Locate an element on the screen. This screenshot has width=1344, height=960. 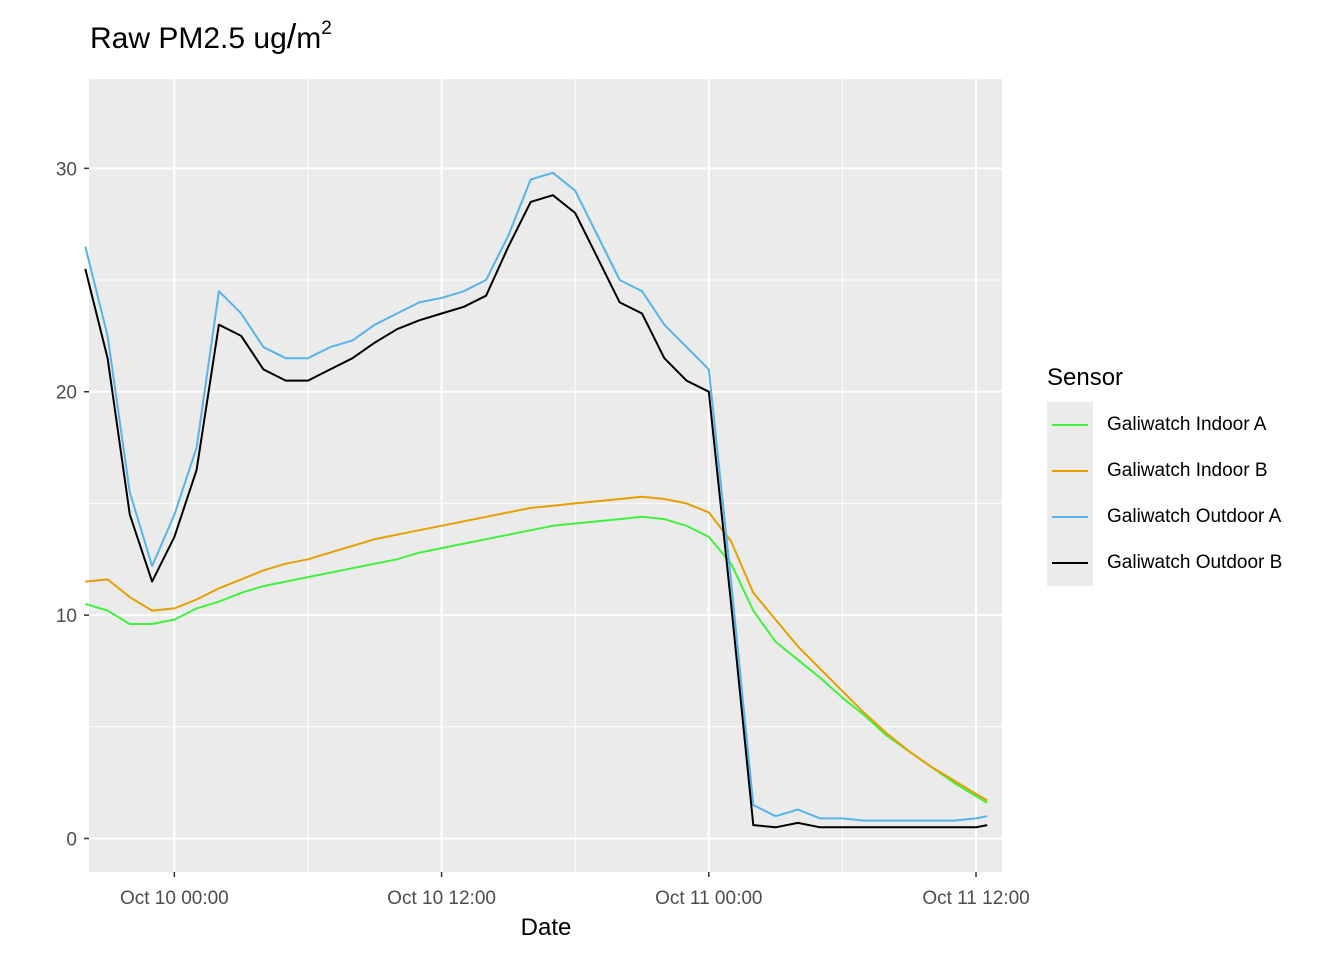
legend-item: Galiwatch Outdoor A is located at coordinates (1164, 517).